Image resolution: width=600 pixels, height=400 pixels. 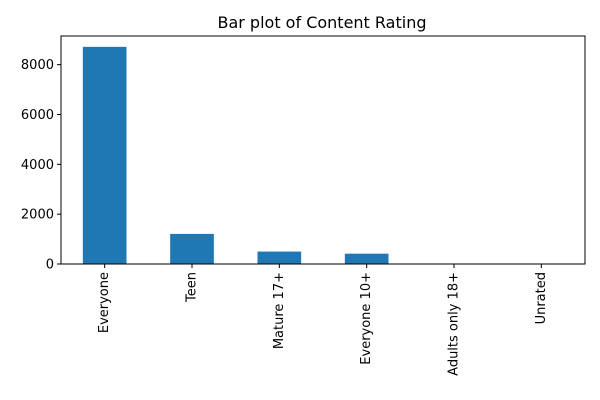 What do you see at coordinates (37, 215) in the screenshot?
I see `y-tick-label: 2000` at bounding box center [37, 215].